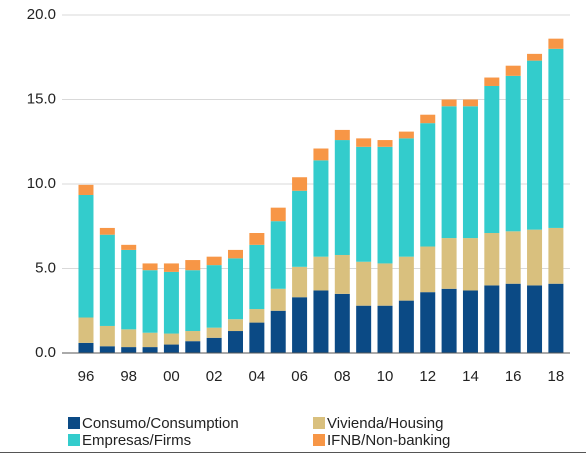 This screenshot has width=586, height=457. Describe the element at coordinates (136, 440) in the screenshot. I see `legend-label: Empresas/Firms` at that location.